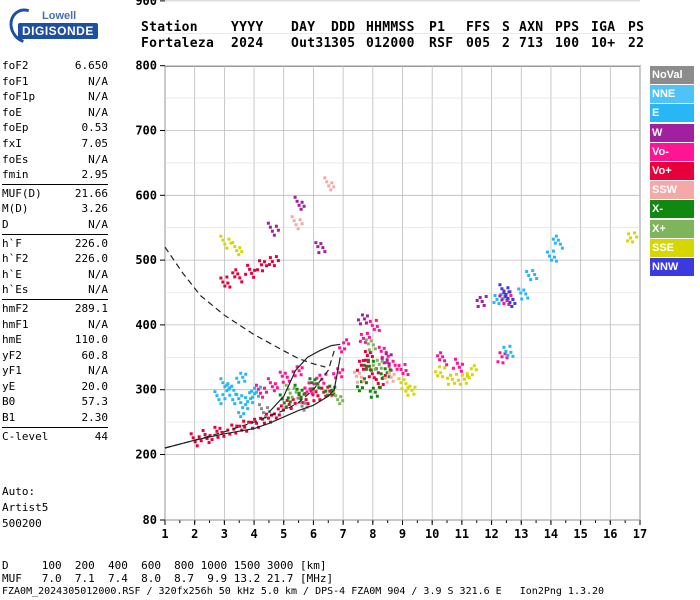 The image size is (700, 600). What do you see at coordinates (55, 225) in the screenshot?
I see `param-row: D N/A` at bounding box center [55, 225].